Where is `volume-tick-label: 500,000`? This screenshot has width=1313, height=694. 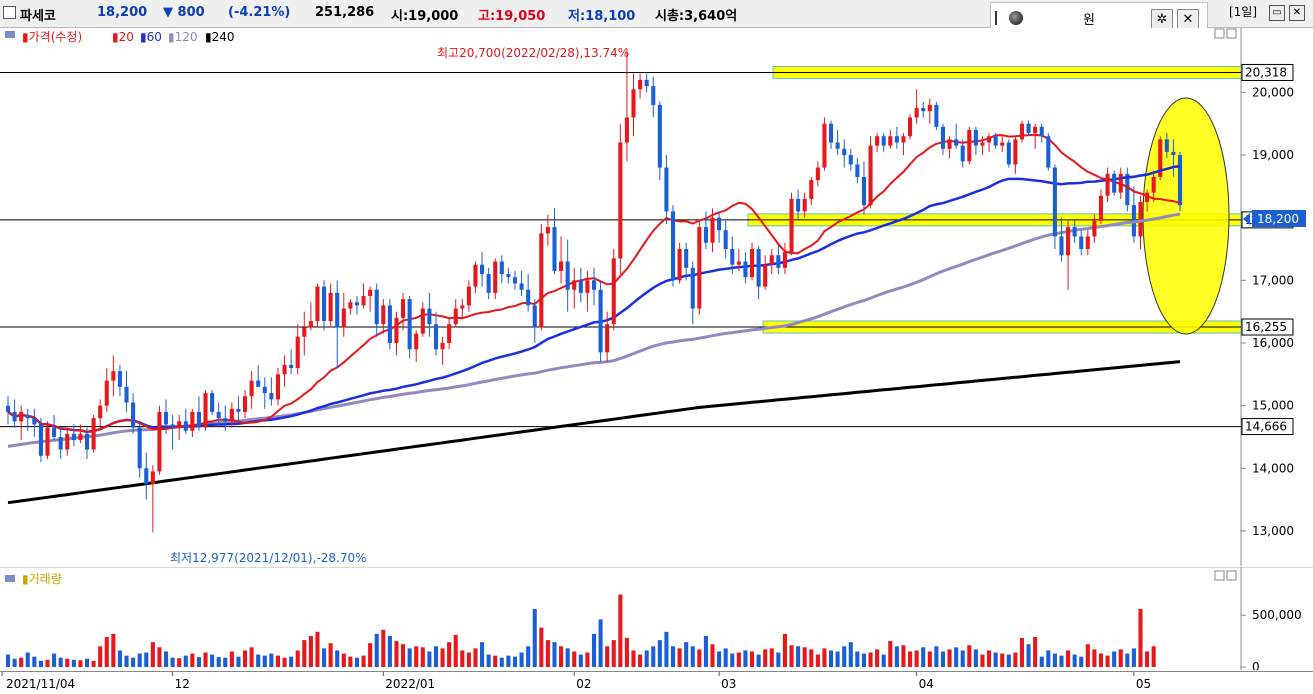
volume-tick-label: 500,000 is located at coordinates (1277, 615).